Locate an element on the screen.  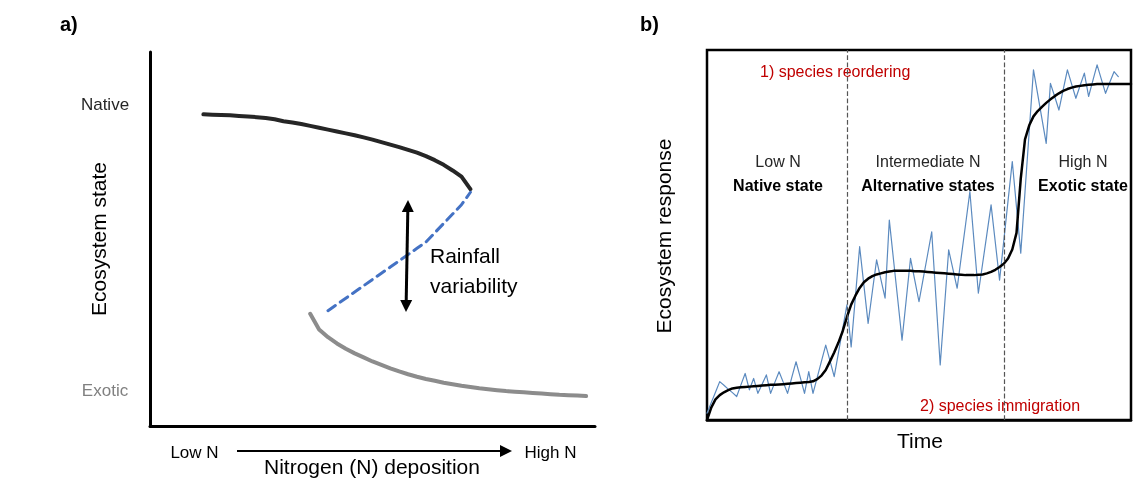
x-axis-title: Time is located at coordinates (920, 440).